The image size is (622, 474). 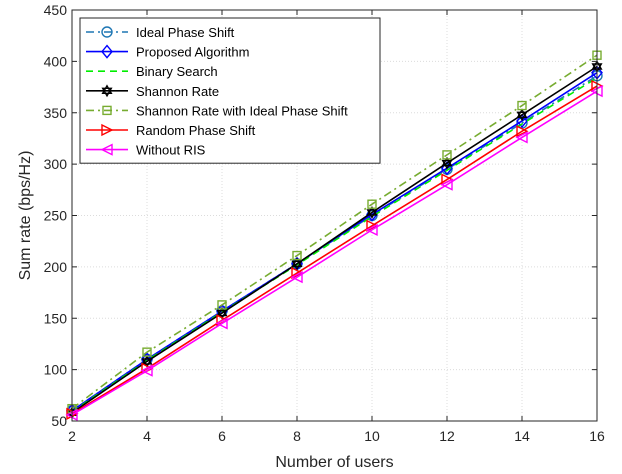 What do you see at coordinates (72, 436) in the screenshot?
I see `x-tick-label: 2` at bounding box center [72, 436].